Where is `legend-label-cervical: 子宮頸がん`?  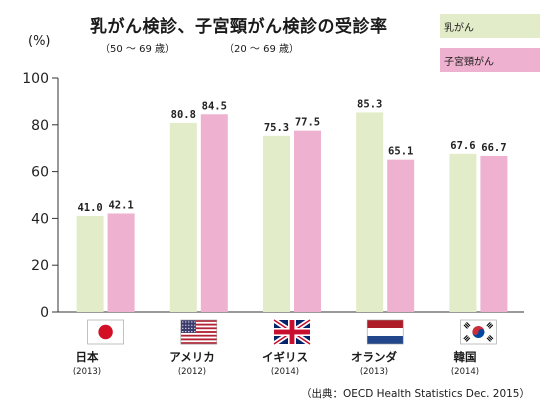 legend-label-cervical: 子宮頸がん is located at coordinates (469, 62).